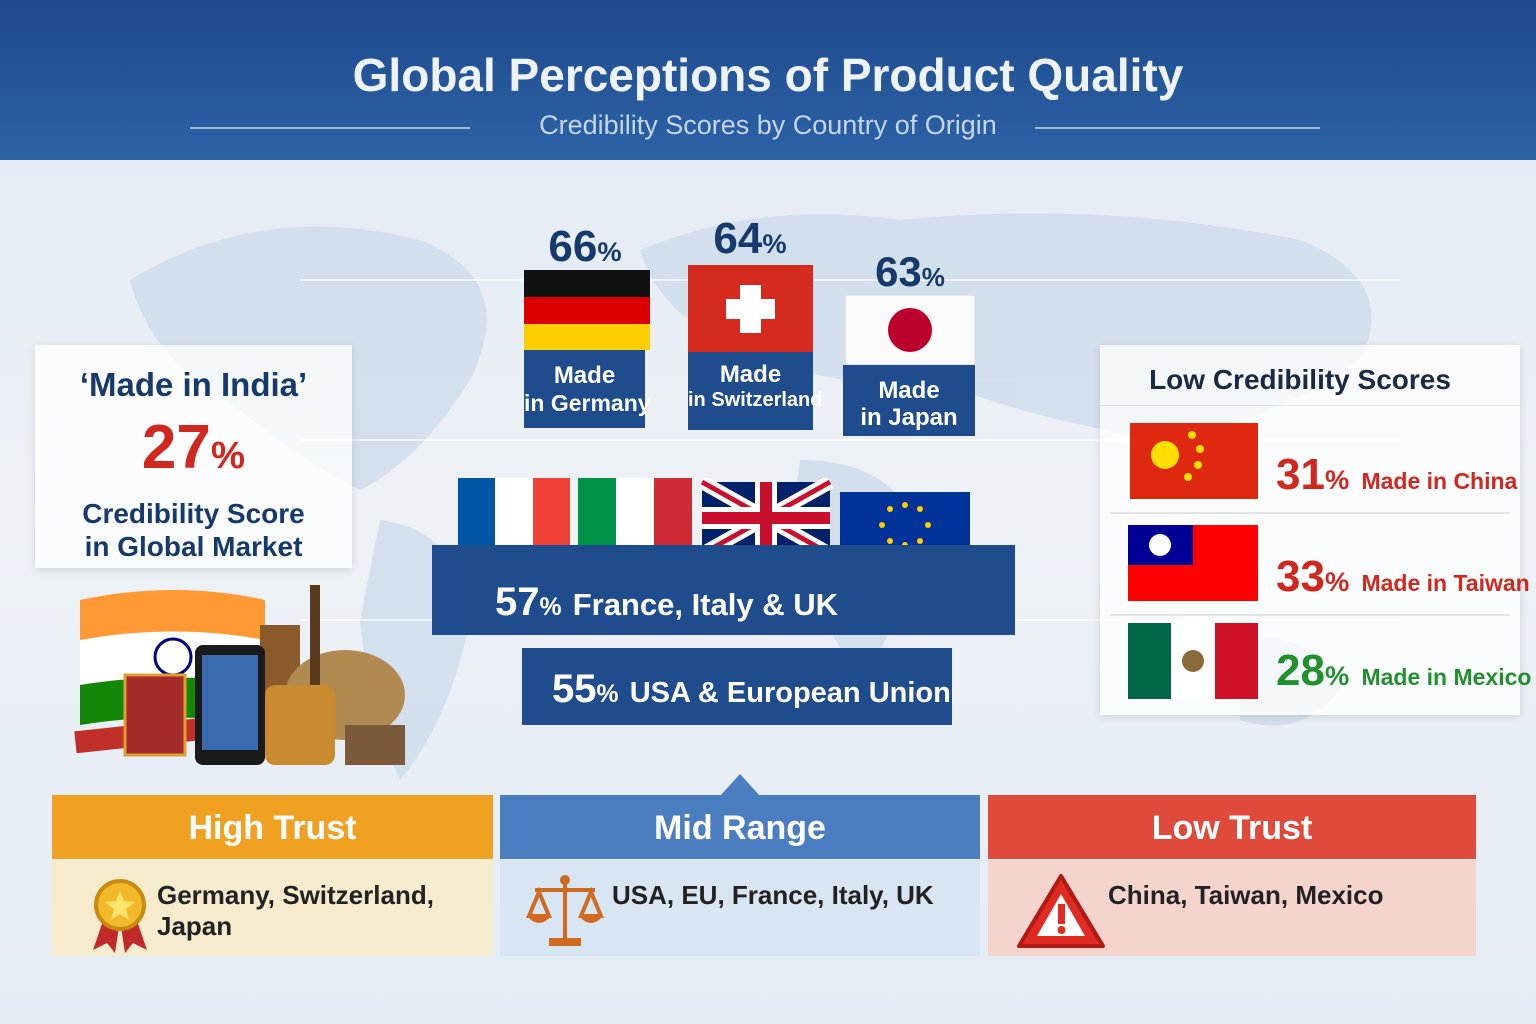 The height and width of the screenshot is (1024, 1536). Describe the element at coordinates (120, 916) in the screenshot. I see `medal-icon` at that location.